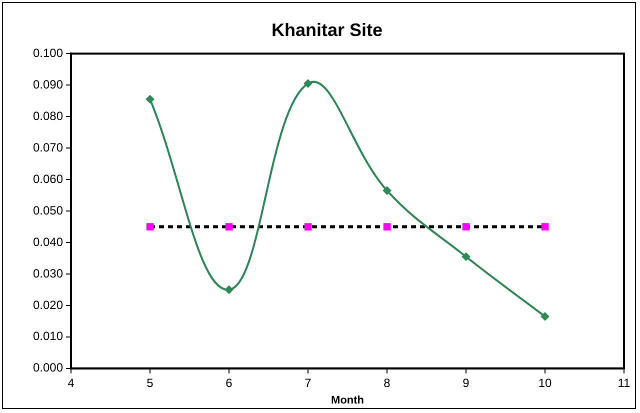 This screenshot has height=413, width=640. Describe the element at coordinates (48, 115) in the screenshot. I see `y-tick-label: 0.080` at that location.